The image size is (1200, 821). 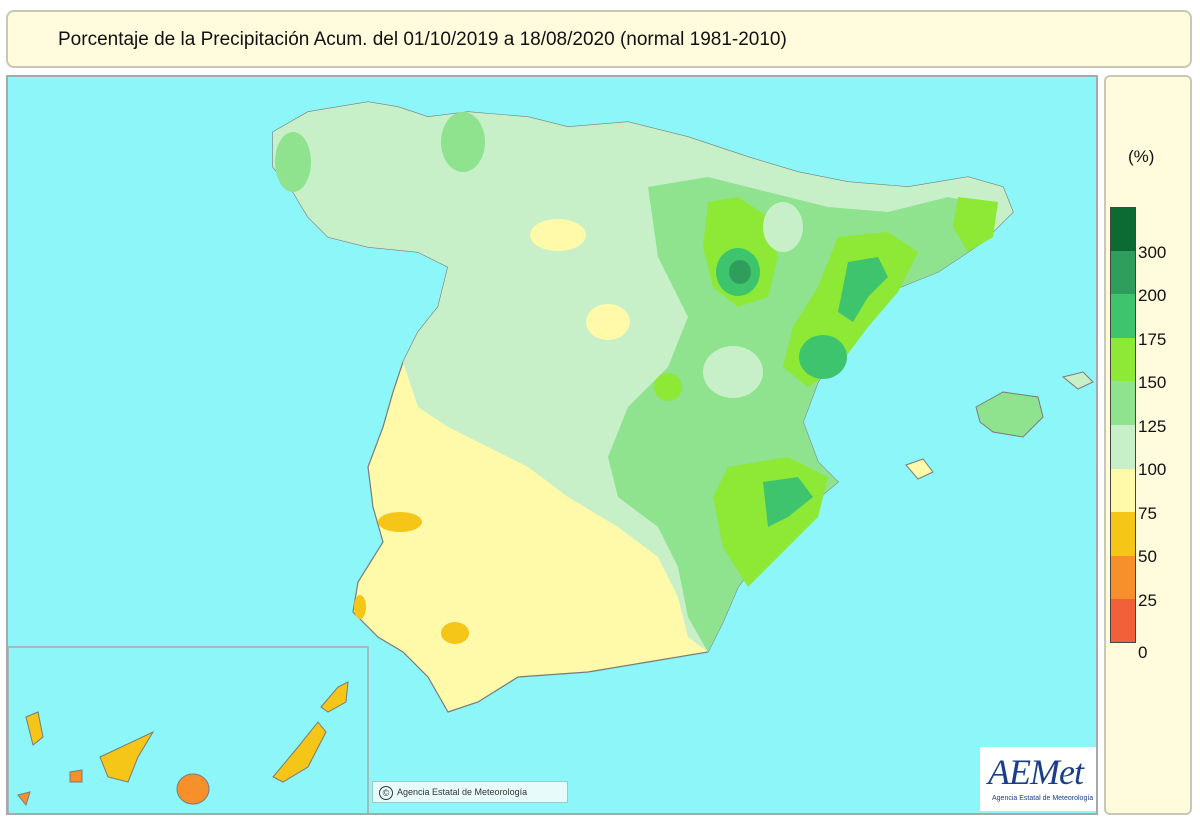 What do you see at coordinates (1077, 380) in the screenshot?
I see `menorca` at bounding box center [1077, 380].